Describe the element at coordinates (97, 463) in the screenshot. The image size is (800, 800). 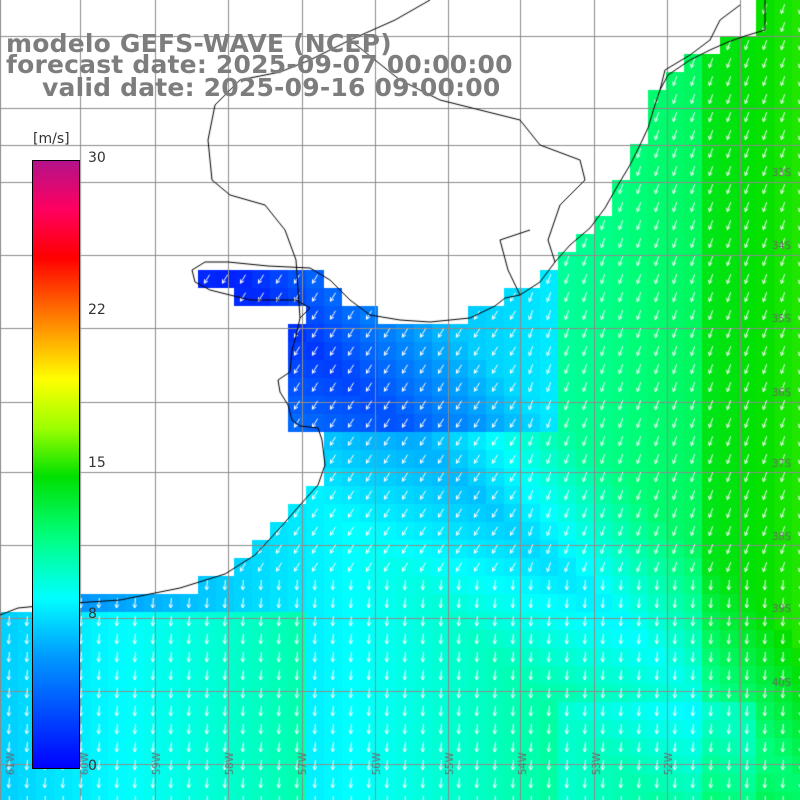
I see `colorbar-tick-15: 15` at that location.